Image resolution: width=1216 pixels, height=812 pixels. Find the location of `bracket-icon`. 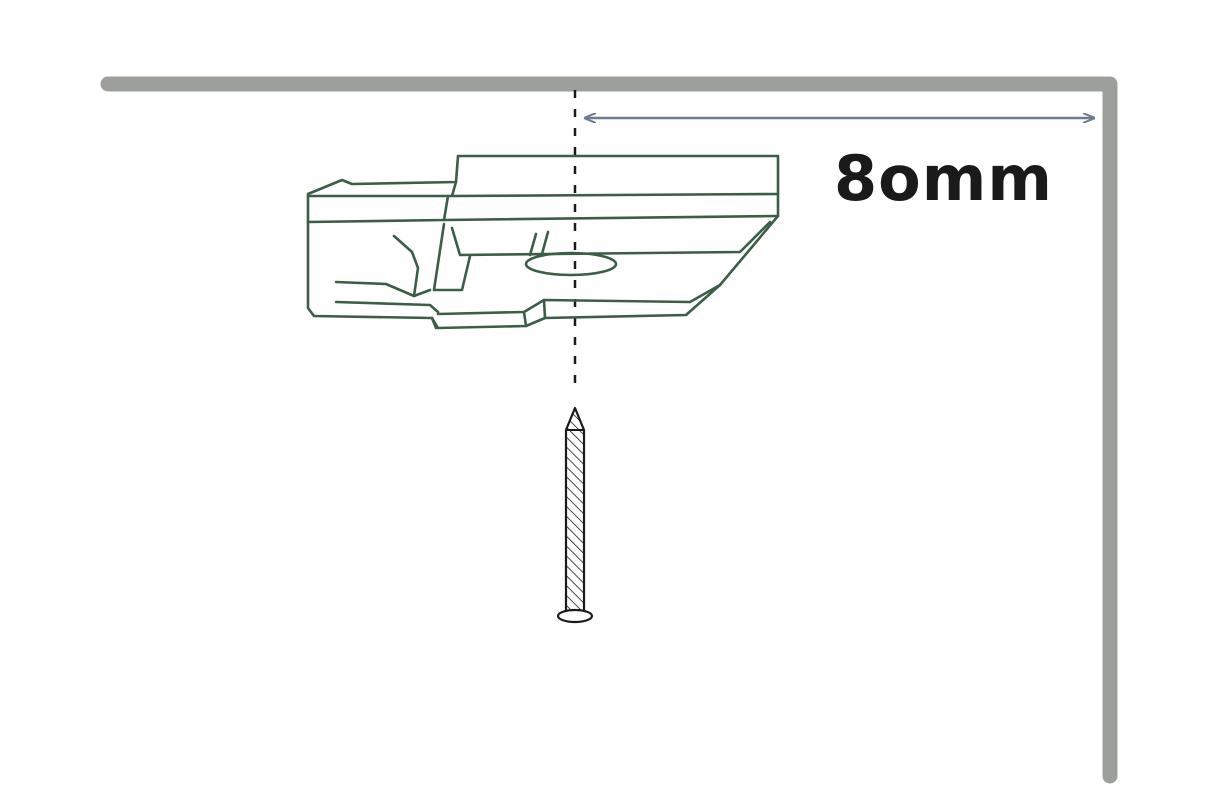

bracket-icon is located at coordinates (543, 242).